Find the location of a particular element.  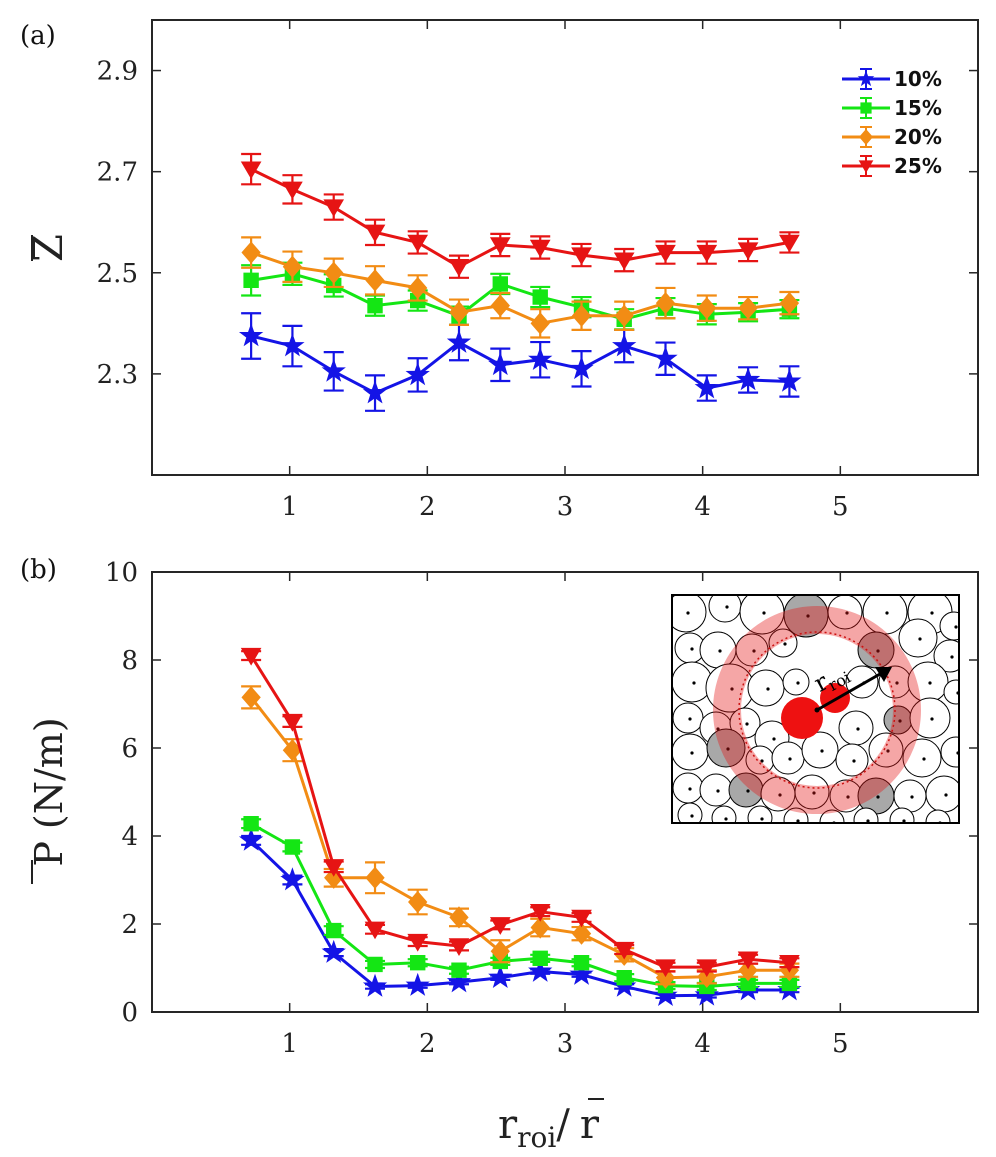

p0-ytick-label-0: 2.3 is located at coordinates (117, 375).